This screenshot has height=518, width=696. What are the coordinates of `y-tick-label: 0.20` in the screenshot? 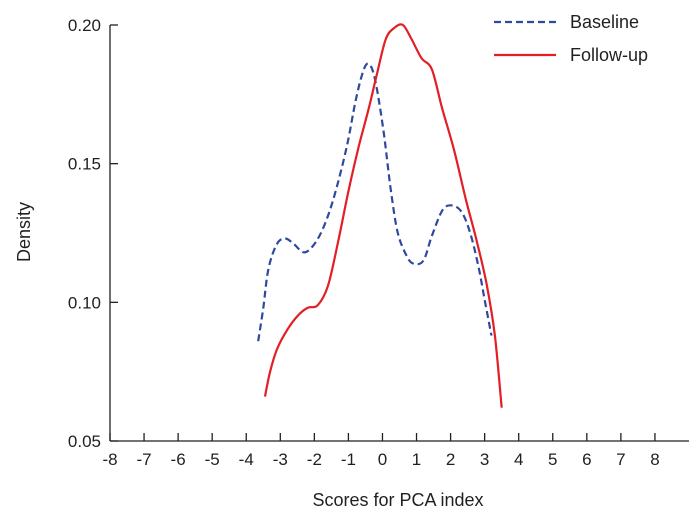 It's located at (84, 25).